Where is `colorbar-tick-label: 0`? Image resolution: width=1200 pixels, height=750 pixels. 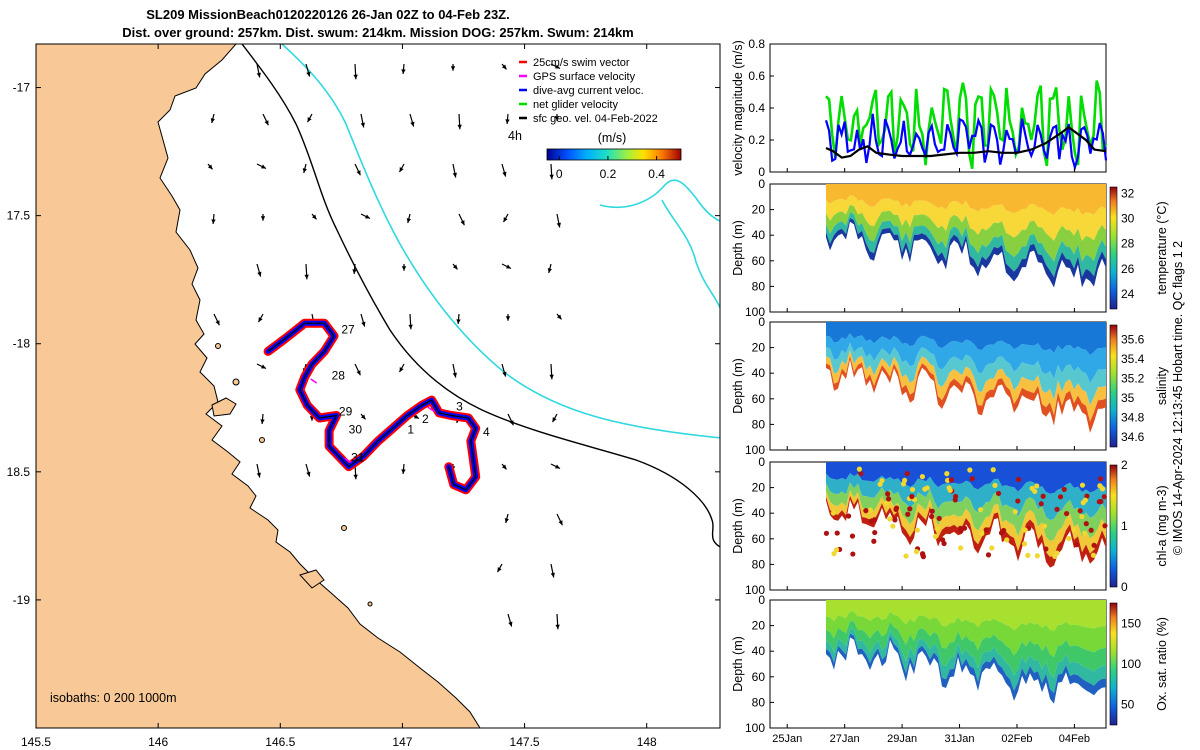
colorbar-tick-label: 0 is located at coordinates (559, 174).